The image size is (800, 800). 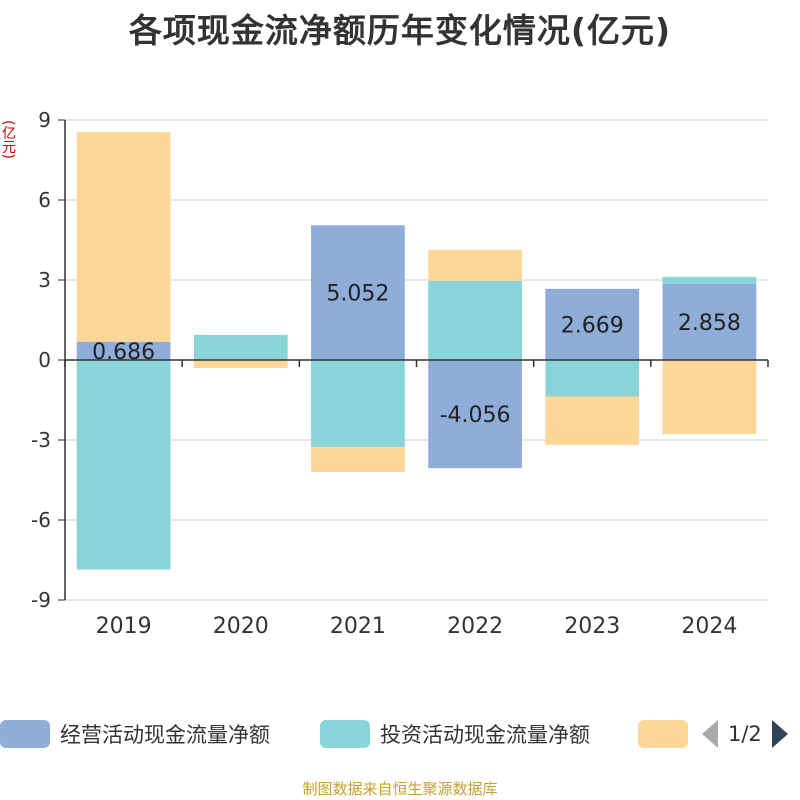 I want to click on legend-item-financing, so click(x=663, y=734).